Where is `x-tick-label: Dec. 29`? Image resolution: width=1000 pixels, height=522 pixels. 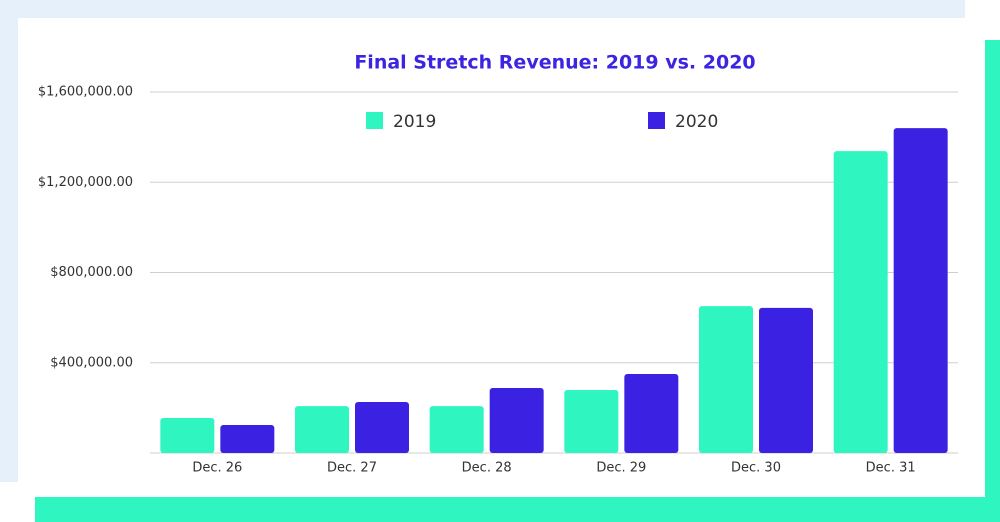
x-tick-label: Dec. 29 is located at coordinates (621, 468).